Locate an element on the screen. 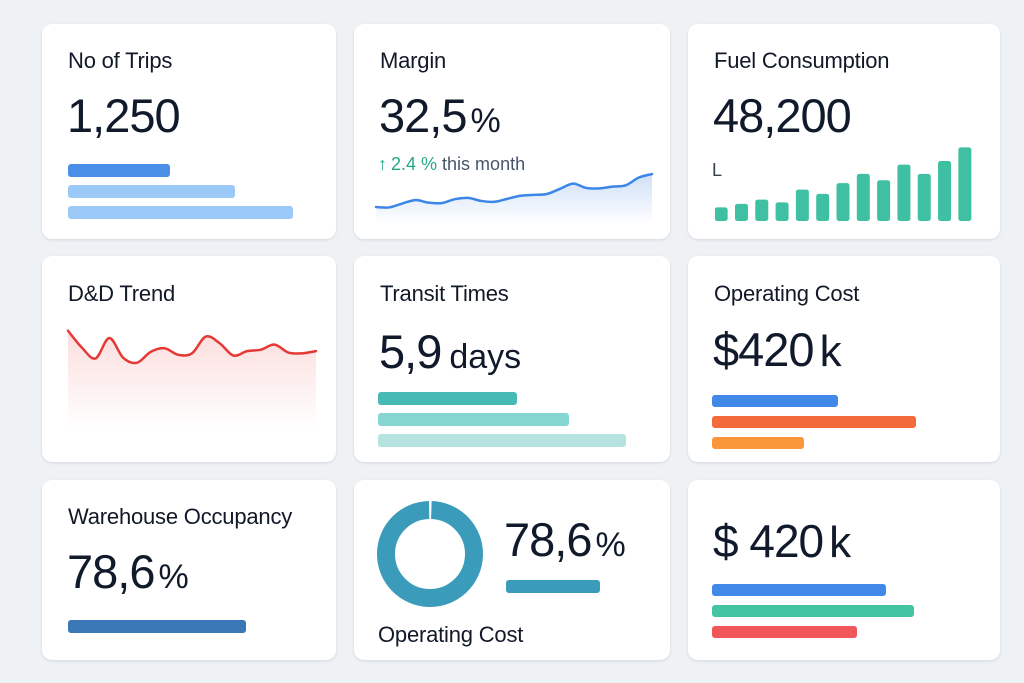 The image size is (1024, 683). dd-trend-card: D&D Trend is located at coordinates (189, 359).